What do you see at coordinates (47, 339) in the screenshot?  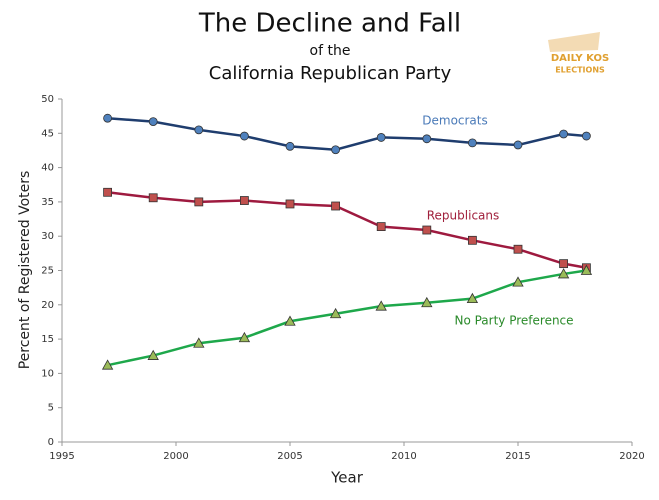 I see `y-tick-label: 15` at bounding box center [47, 339].